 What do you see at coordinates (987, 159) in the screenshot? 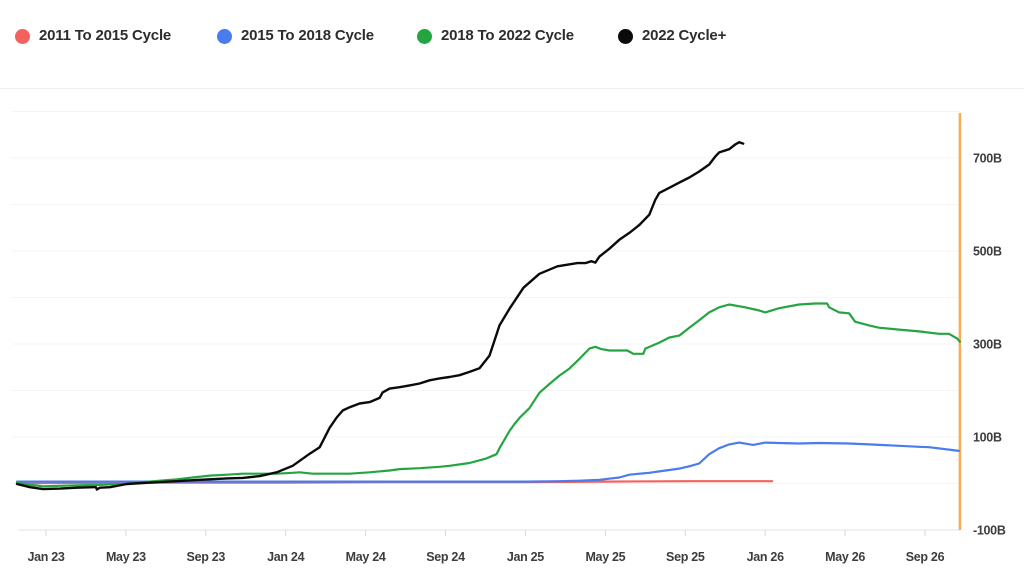
I see `y-tick-label: 700B` at bounding box center [987, 159].